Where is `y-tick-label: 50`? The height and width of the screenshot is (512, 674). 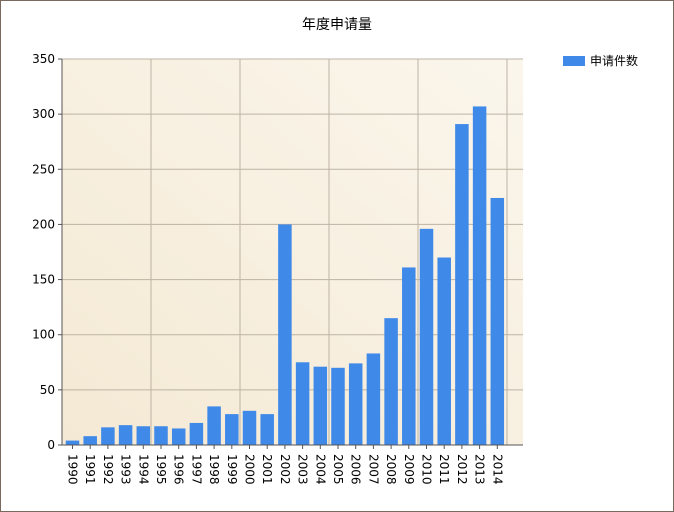 y-tick-label: 50 is located at coordinates (47, 390).